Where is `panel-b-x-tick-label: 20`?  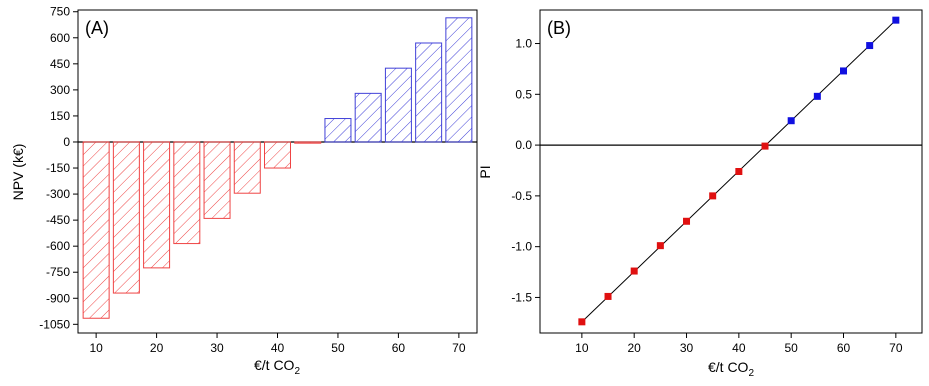
panel-b-x-tick-label: 20 is located at coordinates (635, 348).